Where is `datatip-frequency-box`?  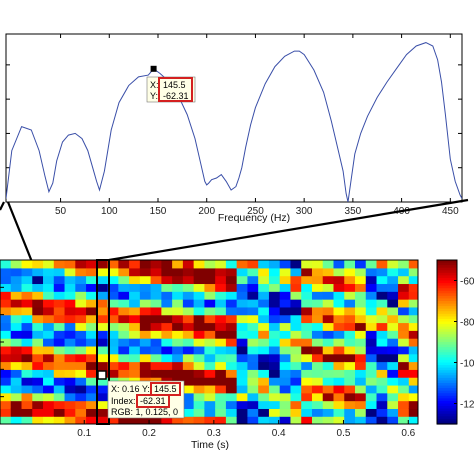
datatip-frequency-box is located at coordinates (171, 89).